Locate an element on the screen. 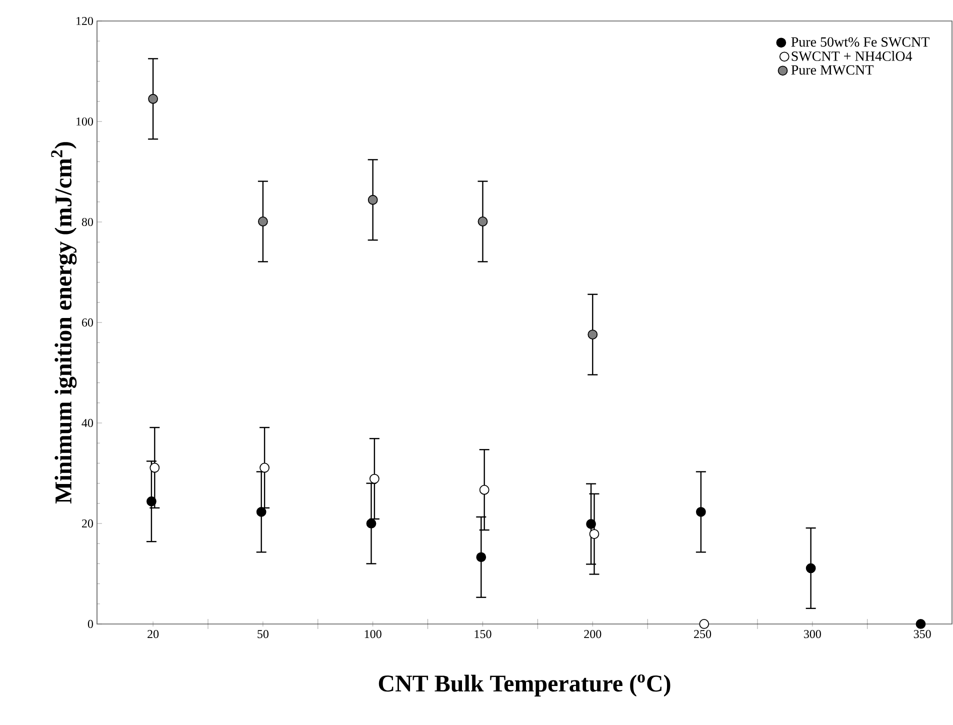 Image resolution: width=953 pixels, height=725 pixels. y-tick-label: 0 is located at coordinates (91, 624).